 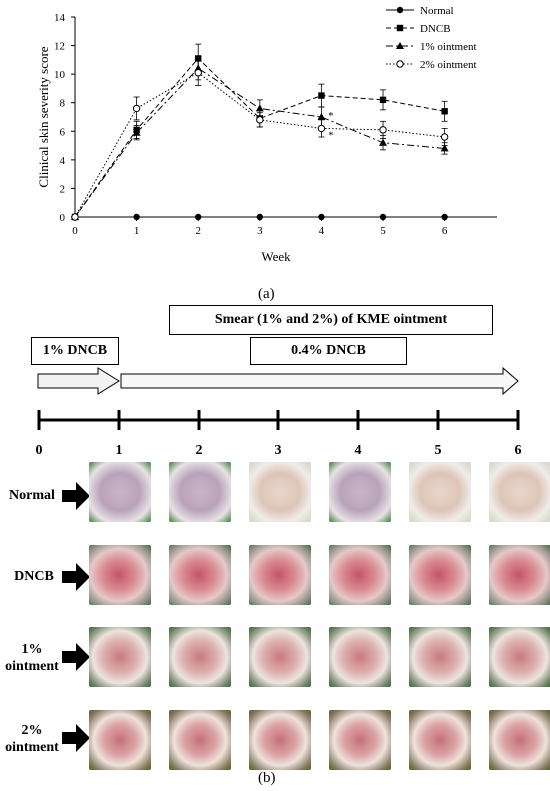 What do you see at coordinates (276, 256) in the screenshot?
I see `x-axis-label: Week` at bounding box center [276, 256].